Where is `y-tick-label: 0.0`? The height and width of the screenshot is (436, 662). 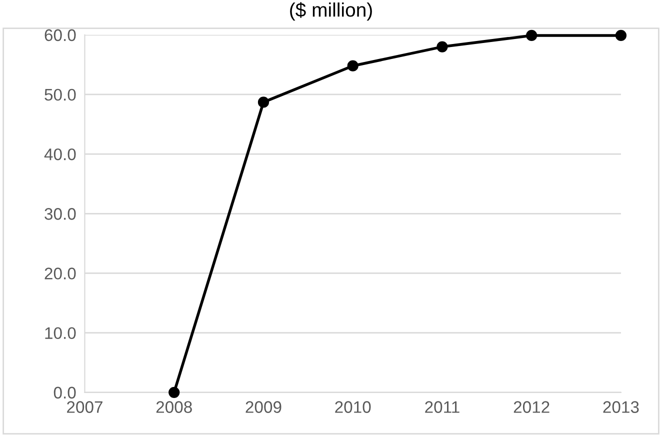 y-tick-label: 0.0 is located at coordinates (65, 392).